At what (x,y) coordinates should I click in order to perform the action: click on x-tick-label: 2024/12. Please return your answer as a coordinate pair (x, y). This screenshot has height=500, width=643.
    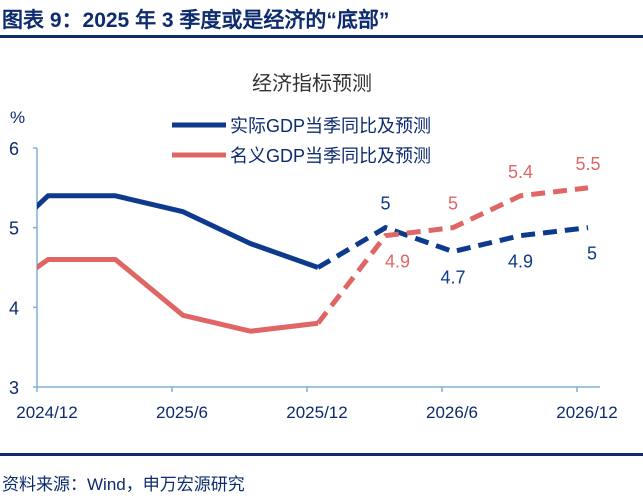
    Looking at the image, I should click on (46, 412).